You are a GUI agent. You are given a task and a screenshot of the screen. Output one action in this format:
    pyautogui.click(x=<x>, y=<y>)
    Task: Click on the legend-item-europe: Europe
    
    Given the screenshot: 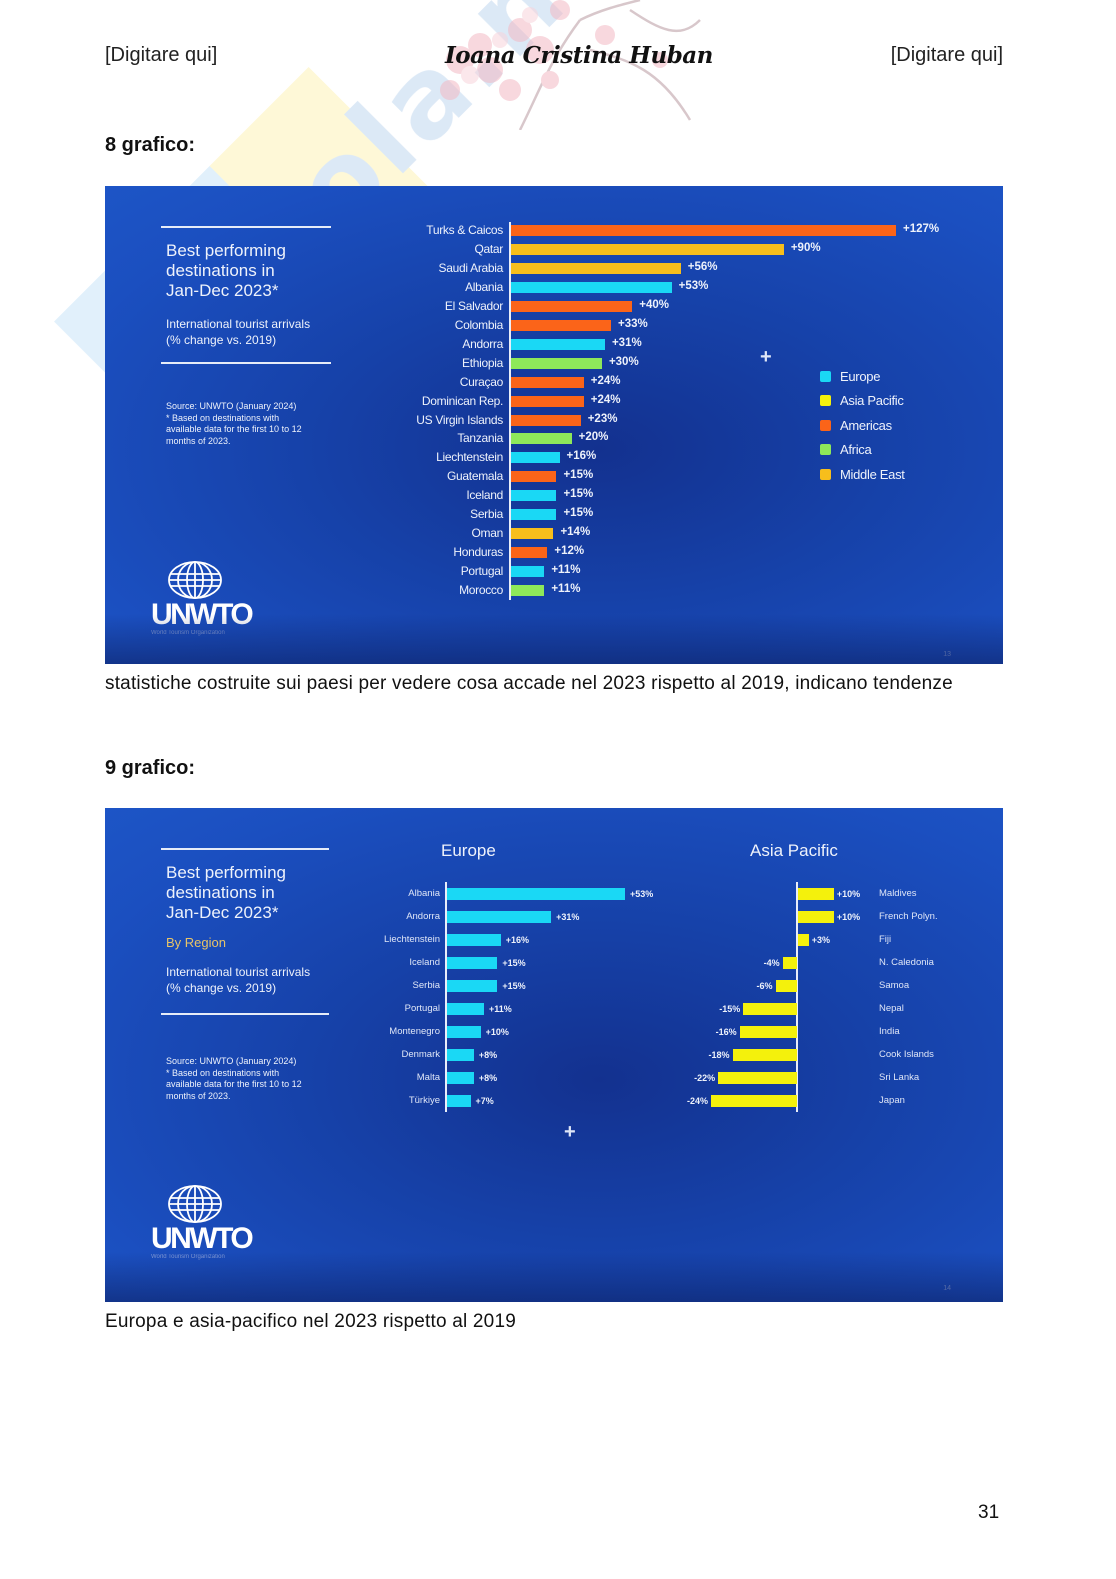 What is the action you would take?
    pyautogui.click(x=862, y=376)
    